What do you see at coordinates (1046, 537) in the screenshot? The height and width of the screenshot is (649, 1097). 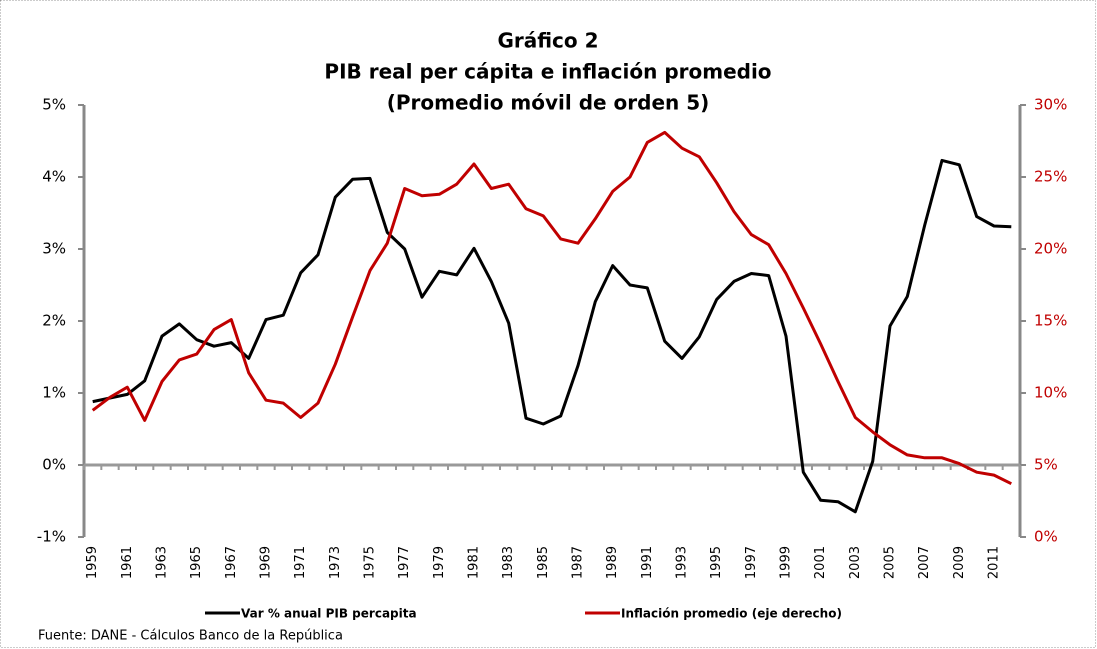 I see `y2-tick-label: 0%` at bounding box center [1046, 537].